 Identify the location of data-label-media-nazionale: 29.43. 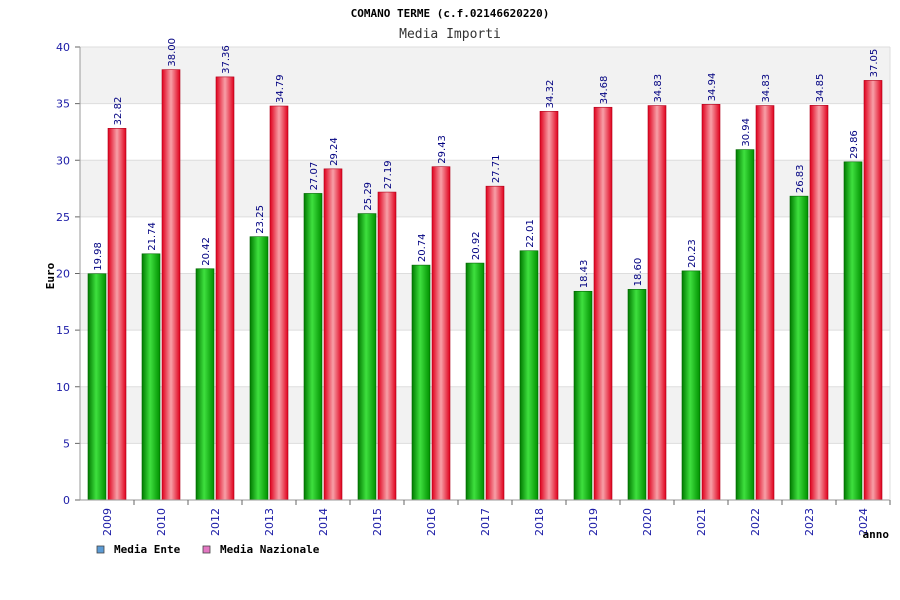
(442, 149).